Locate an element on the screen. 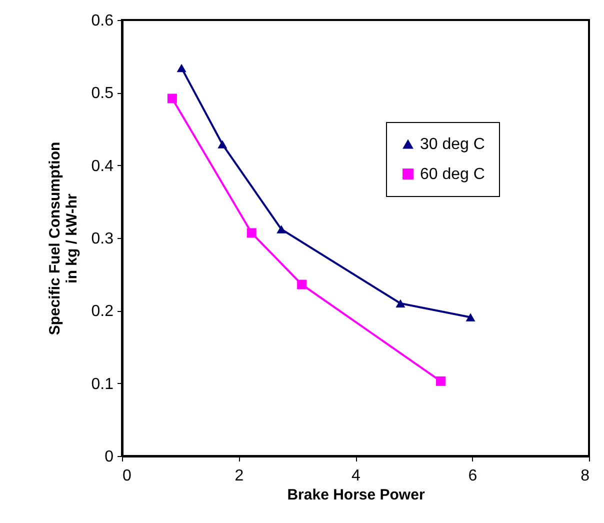 This screenshot has height=523, width=604. y-axis-title: Specific Fuel Consumption in kg / kW-hr is located at coordinates (63, 239).